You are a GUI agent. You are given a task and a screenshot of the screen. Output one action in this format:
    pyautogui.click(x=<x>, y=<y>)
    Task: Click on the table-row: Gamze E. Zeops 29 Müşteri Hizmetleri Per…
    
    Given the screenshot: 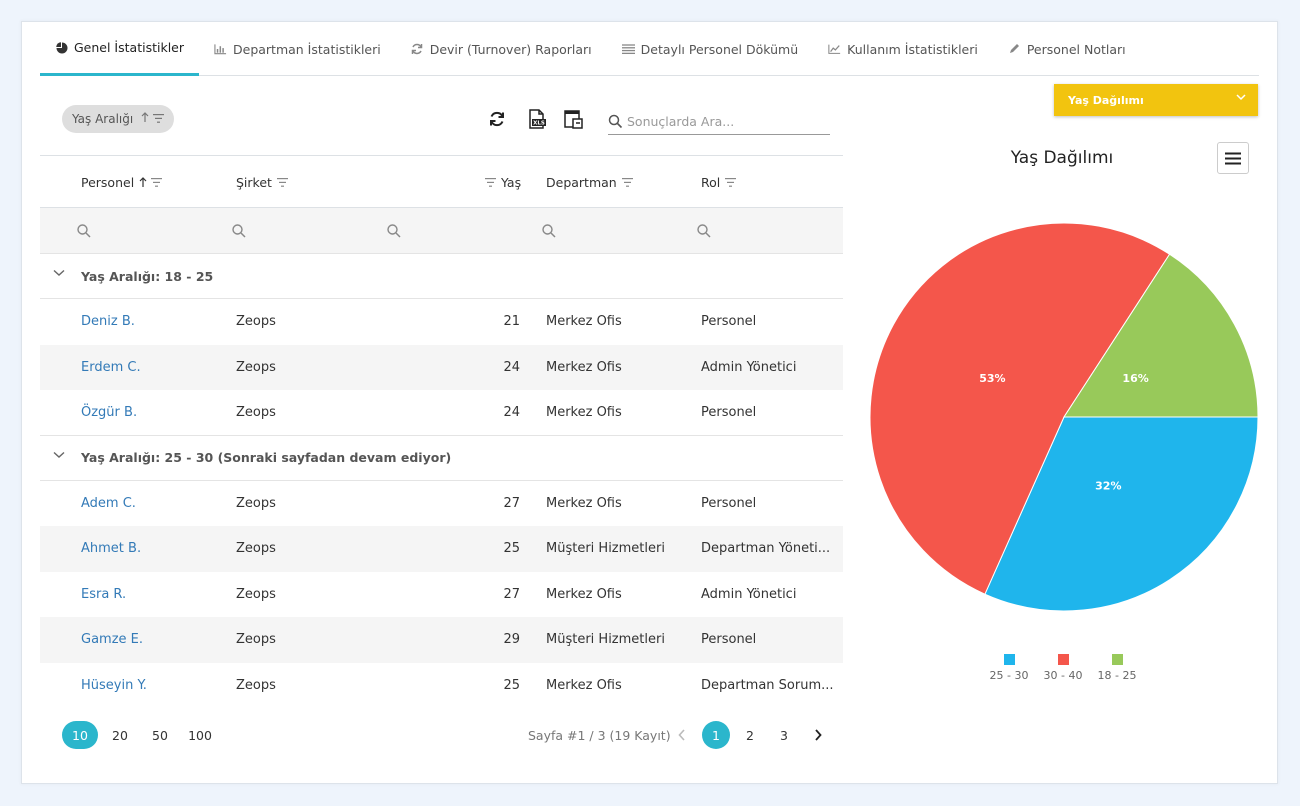 What is the action you would take?
    pyautogui.click(x=441, y=640)
    